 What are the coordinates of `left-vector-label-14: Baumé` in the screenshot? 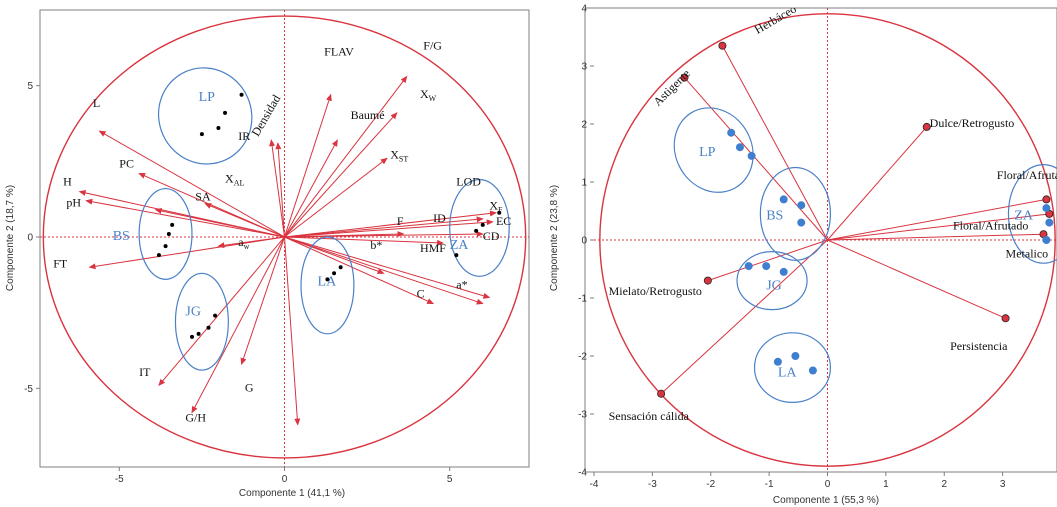 It's located at (368, 115).